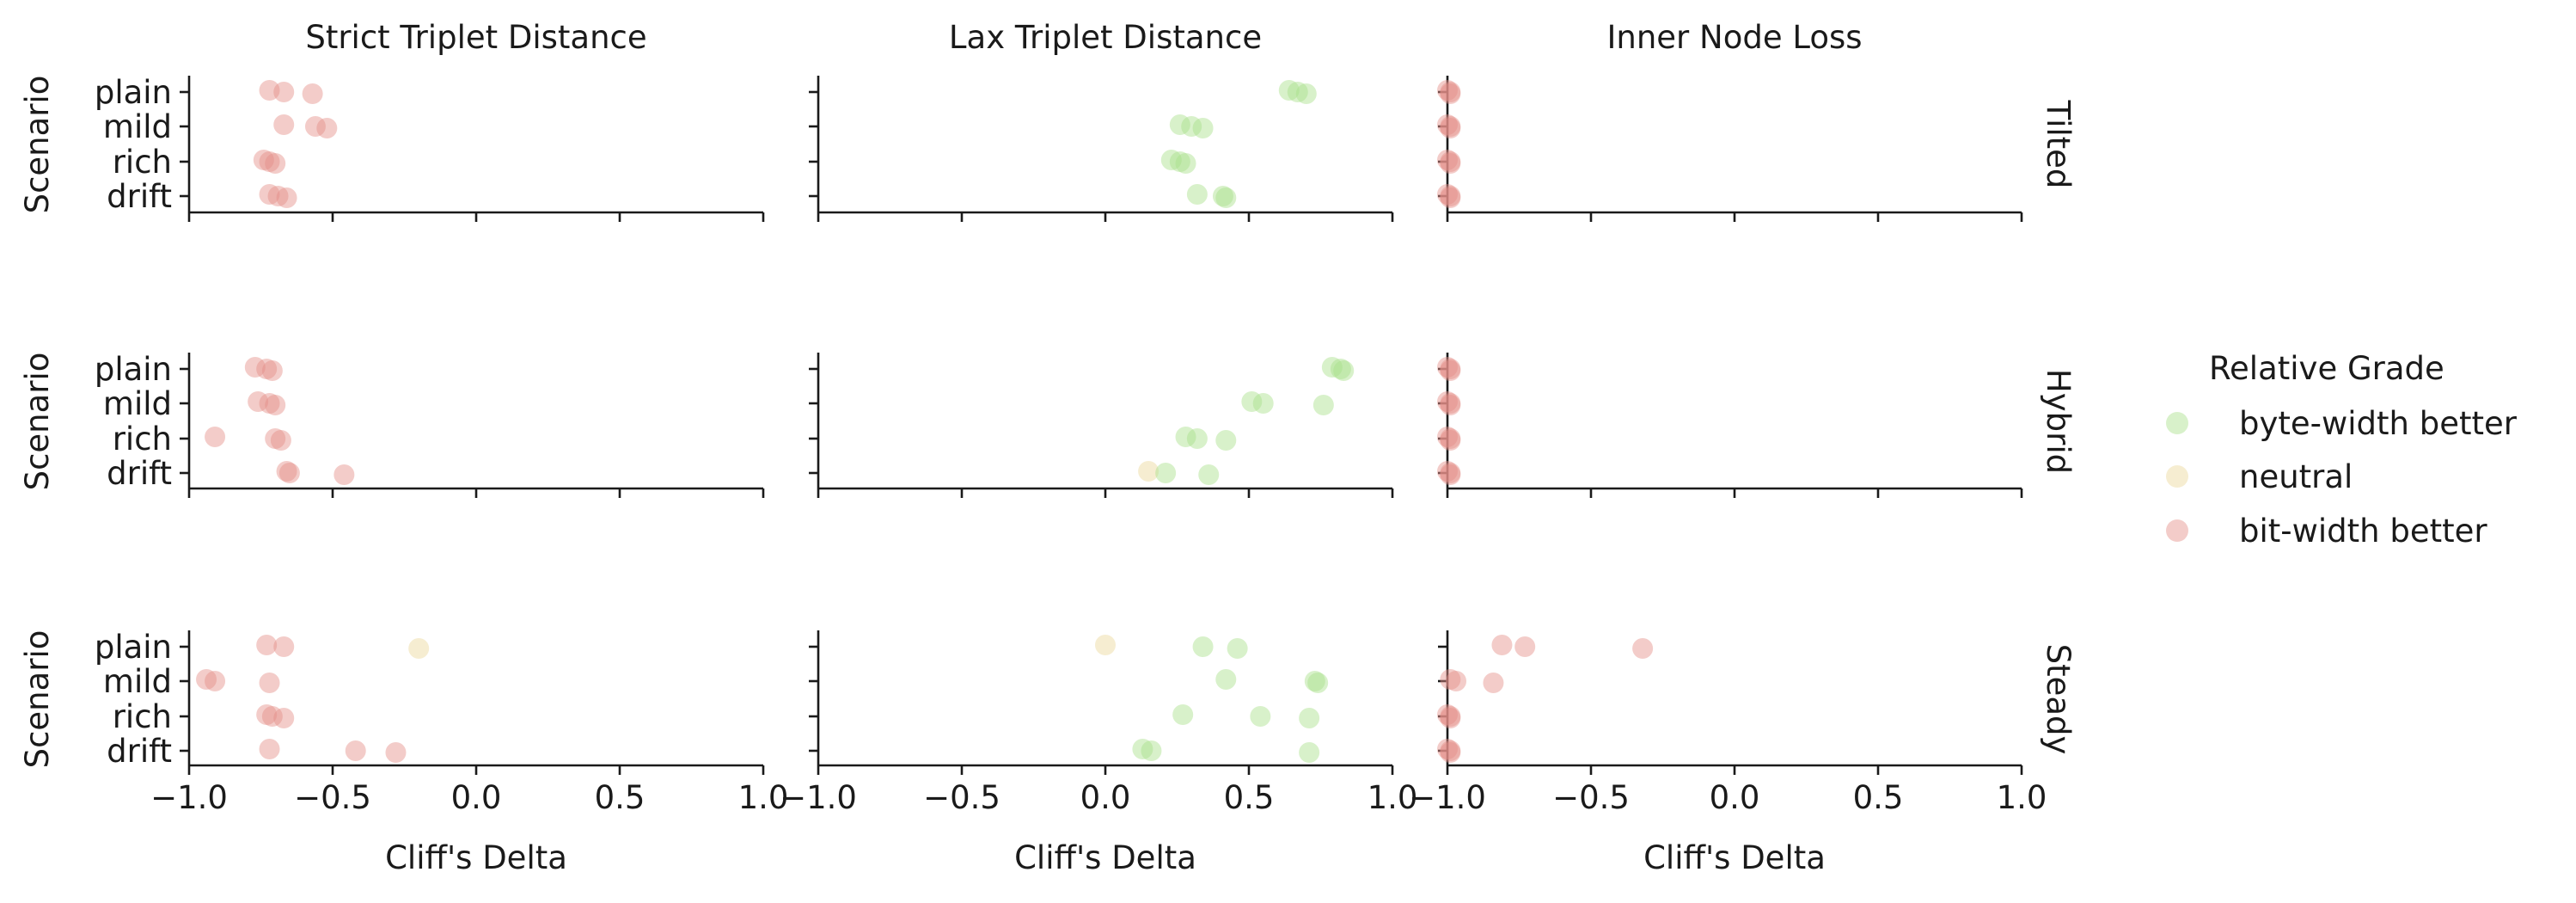  I want to click on row-label: Hybrid, so click(2058, 421).